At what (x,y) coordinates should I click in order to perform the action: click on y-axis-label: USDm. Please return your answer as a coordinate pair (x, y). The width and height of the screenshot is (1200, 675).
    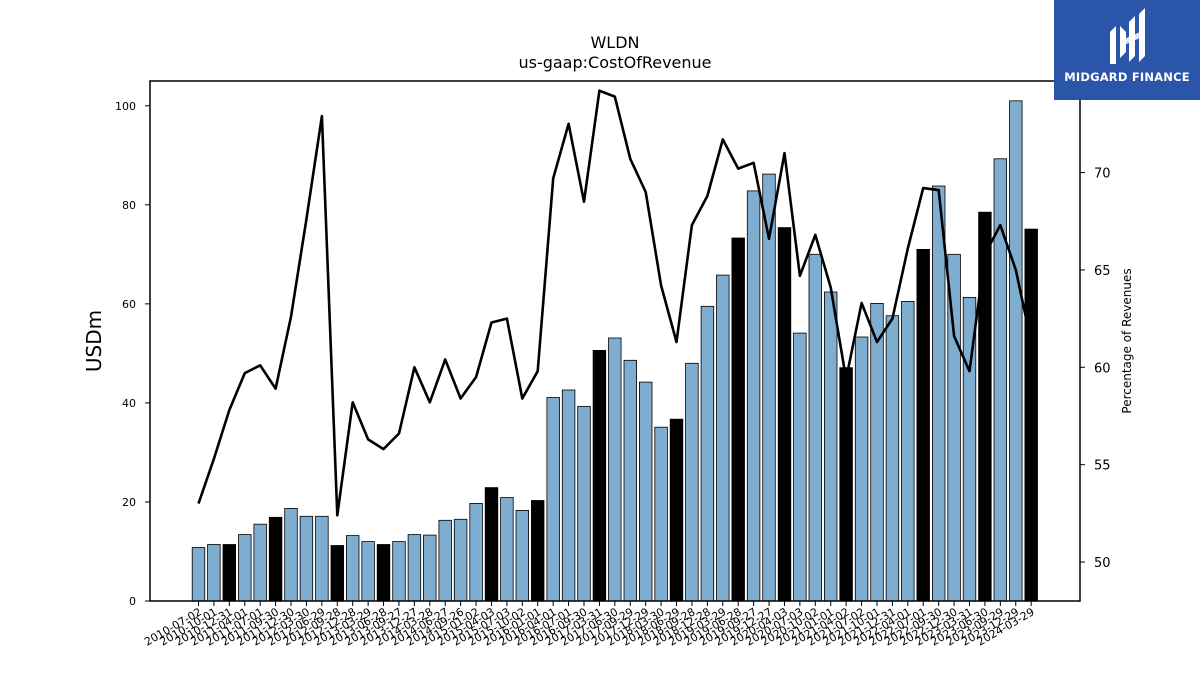
    Looking at the image, I should click on (94, 341).